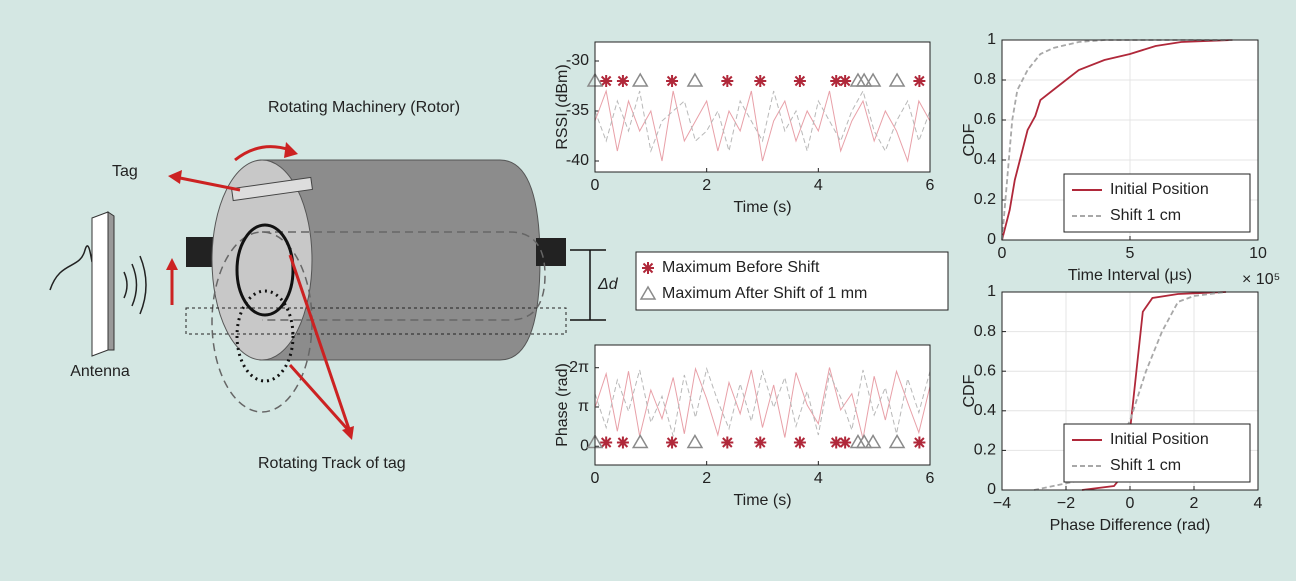 The image size is (1296, 581). What do you see at coordinates (364, 107) in the screenshot?
I see `rotor-label: Rotating Machinery (Rotor)` at bounding box center [364, 107].